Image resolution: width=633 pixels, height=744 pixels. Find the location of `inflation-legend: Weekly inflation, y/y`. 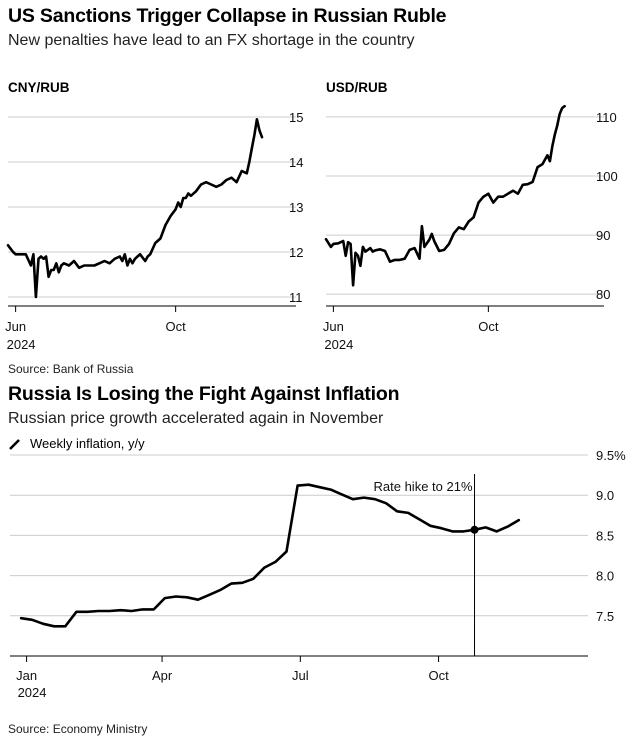

inflation-legend: Weekly inflation, y/y is located at coordinates (76, 443).